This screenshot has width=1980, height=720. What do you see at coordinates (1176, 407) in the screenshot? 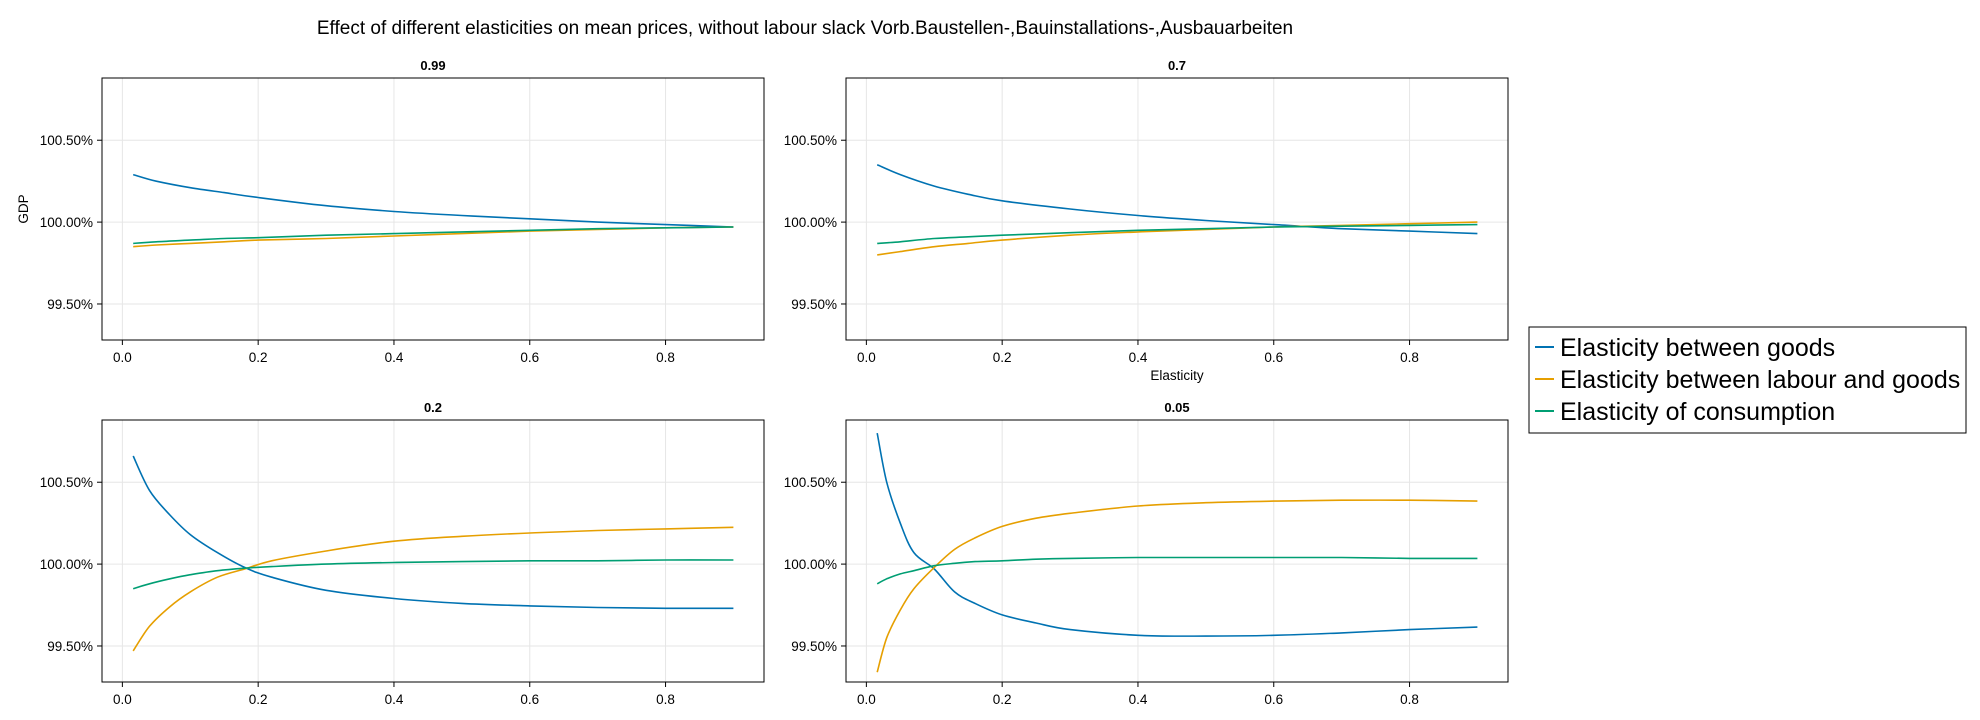
I see `panel-title: 0.05` at bounding box center [1176, 407].